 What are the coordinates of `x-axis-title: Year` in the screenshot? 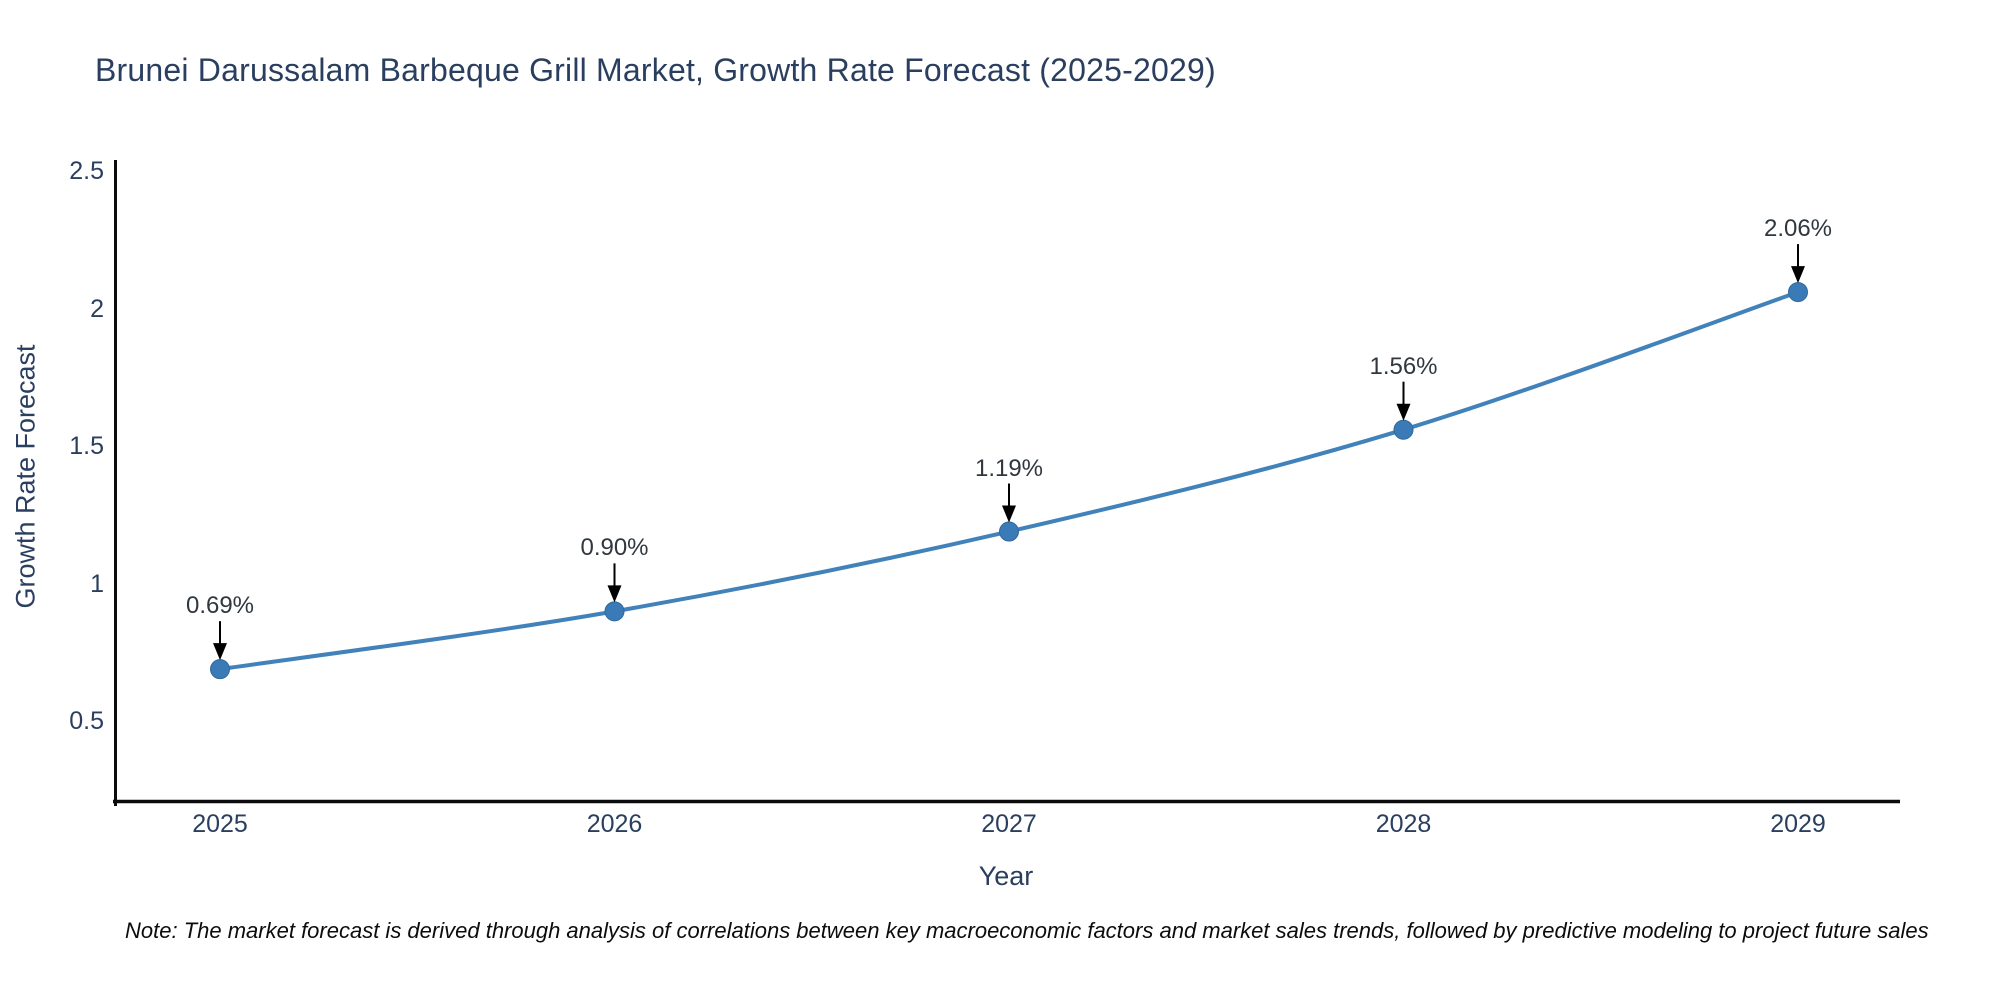 It's located at (1006, 876).